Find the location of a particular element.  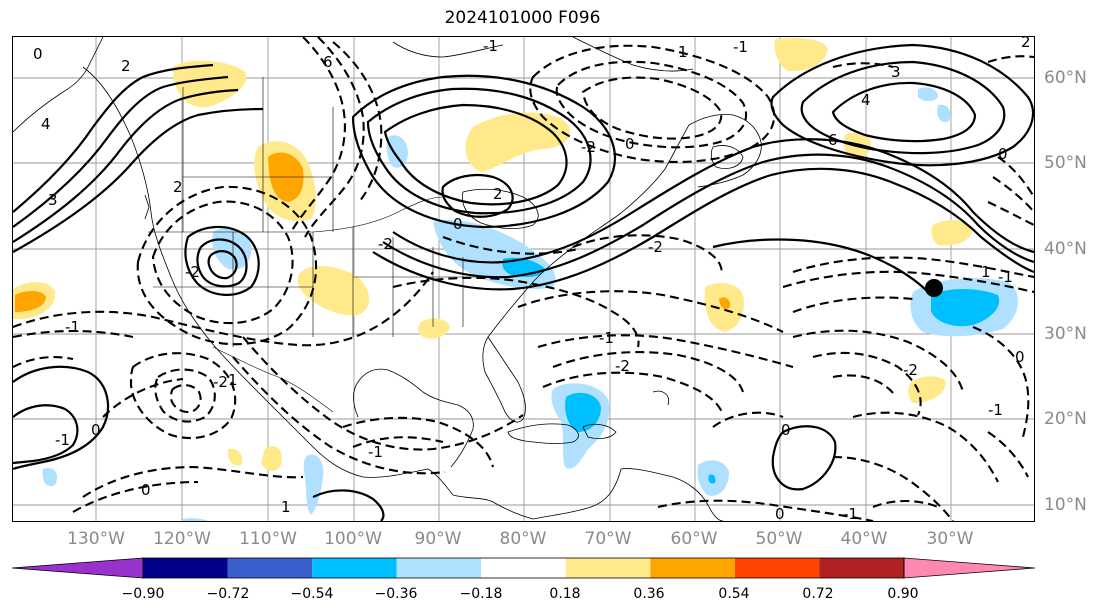

colorbar-tick: −0.90 is located at coordinates (143, 594).